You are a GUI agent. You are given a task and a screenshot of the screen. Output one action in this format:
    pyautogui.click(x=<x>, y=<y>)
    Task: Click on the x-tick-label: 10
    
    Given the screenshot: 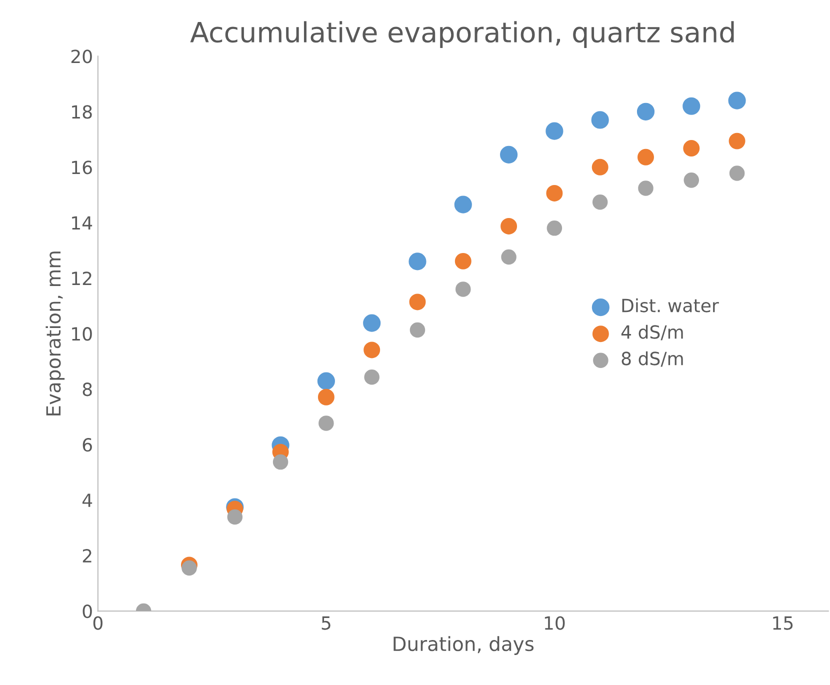 What is the action you would take?
    pyautogui.click(x=554, y=623)
    